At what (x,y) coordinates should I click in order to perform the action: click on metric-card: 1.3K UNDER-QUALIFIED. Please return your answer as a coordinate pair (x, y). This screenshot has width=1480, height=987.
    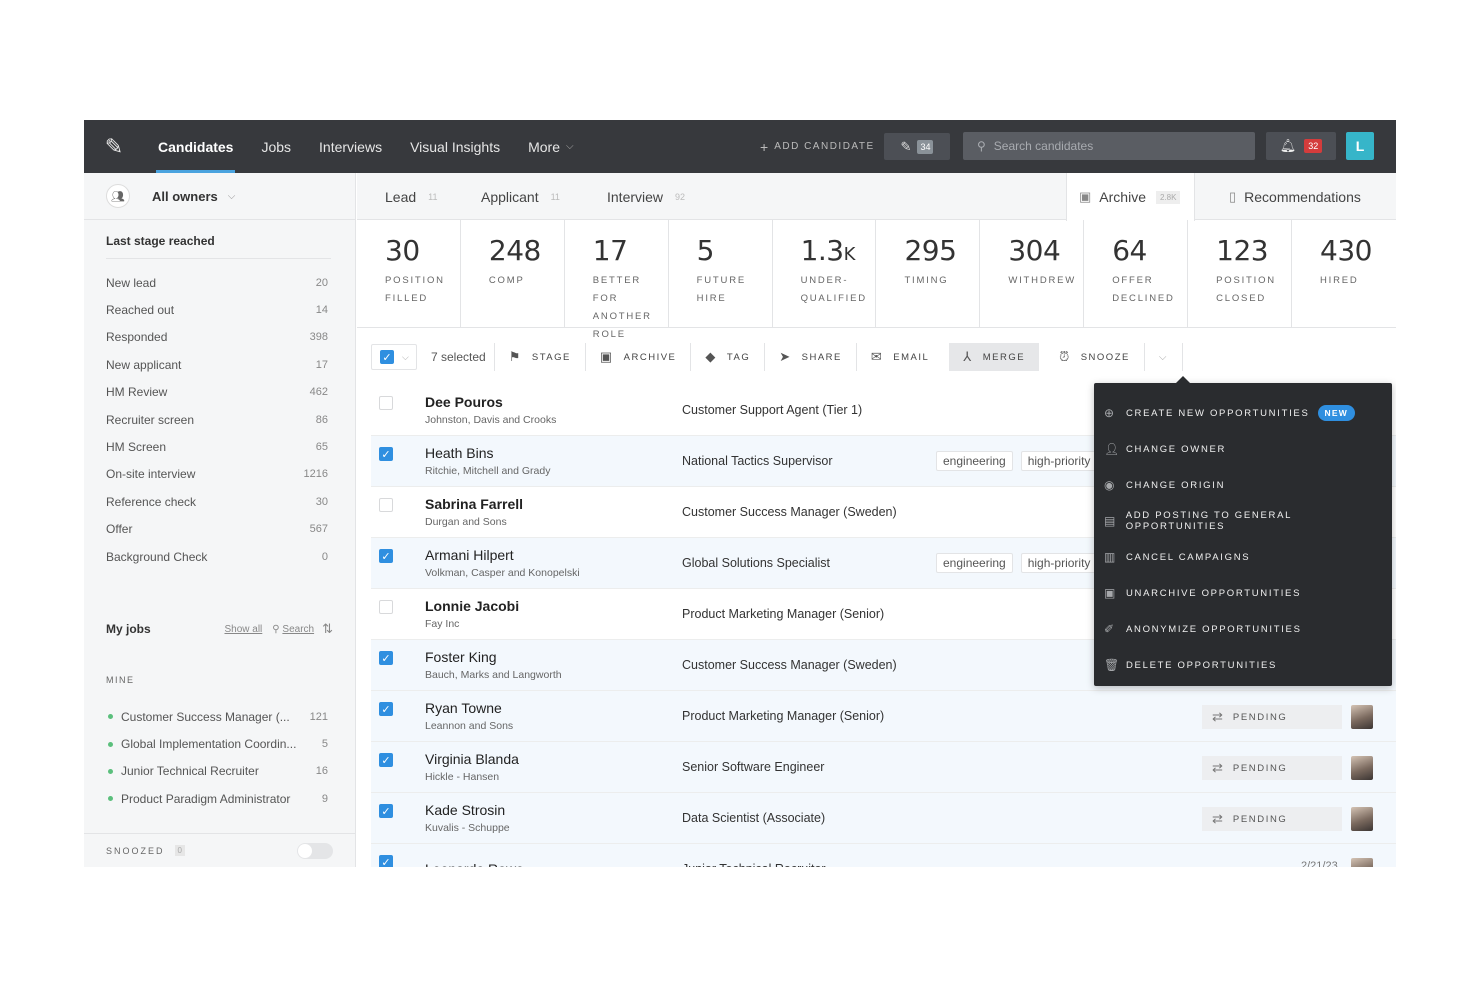
    Looking at the image, I should click on (825, 273).